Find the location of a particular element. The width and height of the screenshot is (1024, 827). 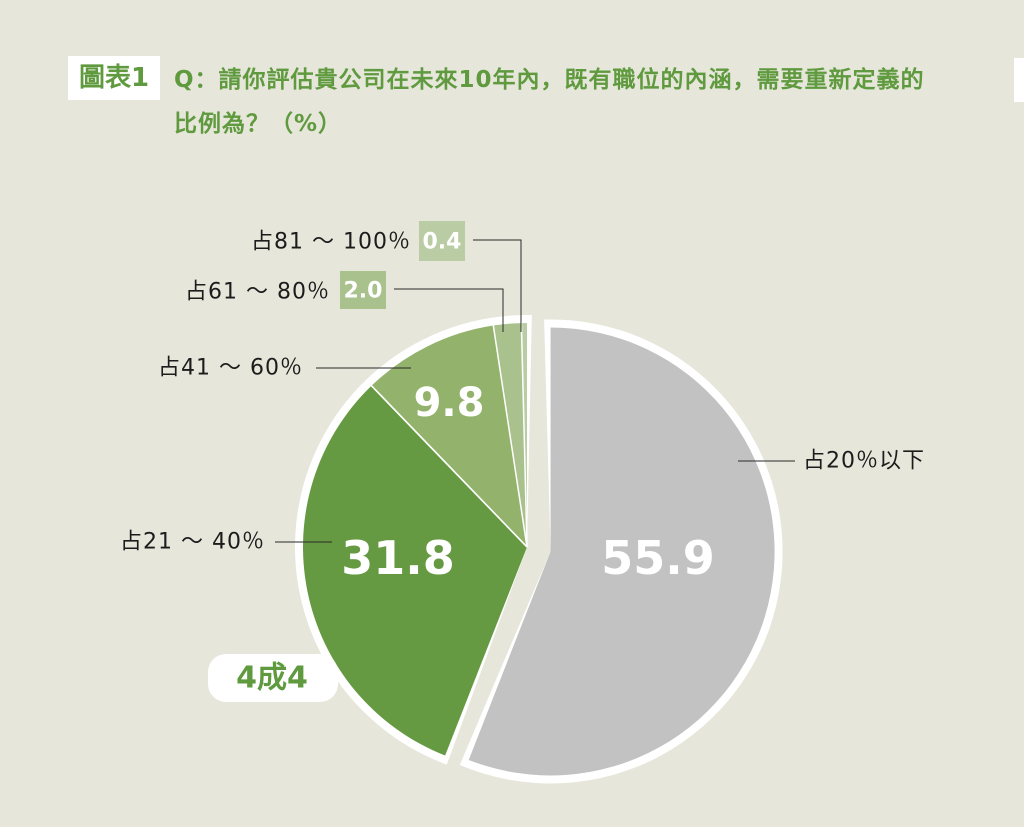

value-badge-81-100-box is located at coordinates (442, 241).